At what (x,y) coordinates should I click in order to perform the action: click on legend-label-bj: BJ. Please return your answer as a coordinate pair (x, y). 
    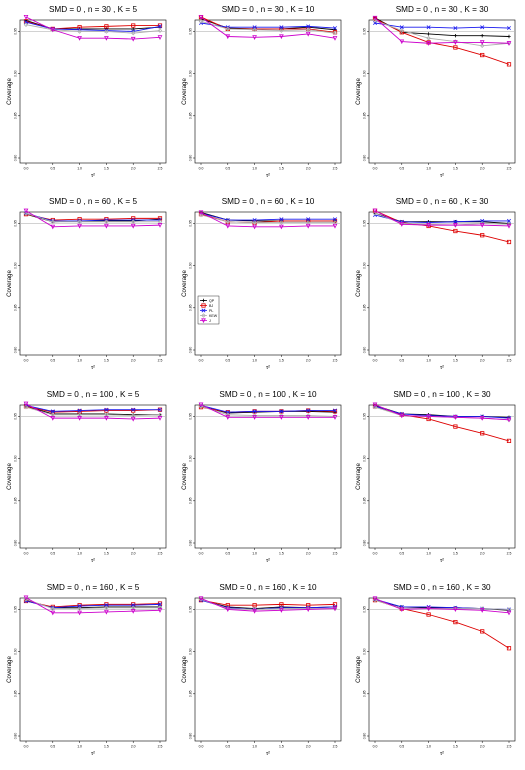
    Looking at the image, I should click on (211, 306).